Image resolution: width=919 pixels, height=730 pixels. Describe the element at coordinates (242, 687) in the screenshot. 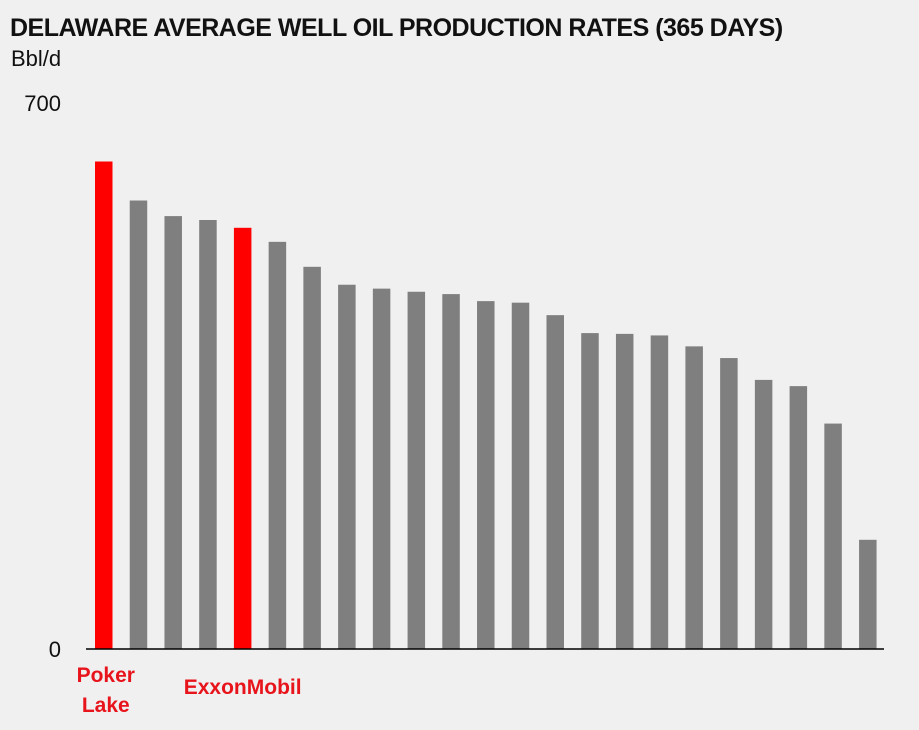

I see `category-label-2: ExxonMobil` at that location.